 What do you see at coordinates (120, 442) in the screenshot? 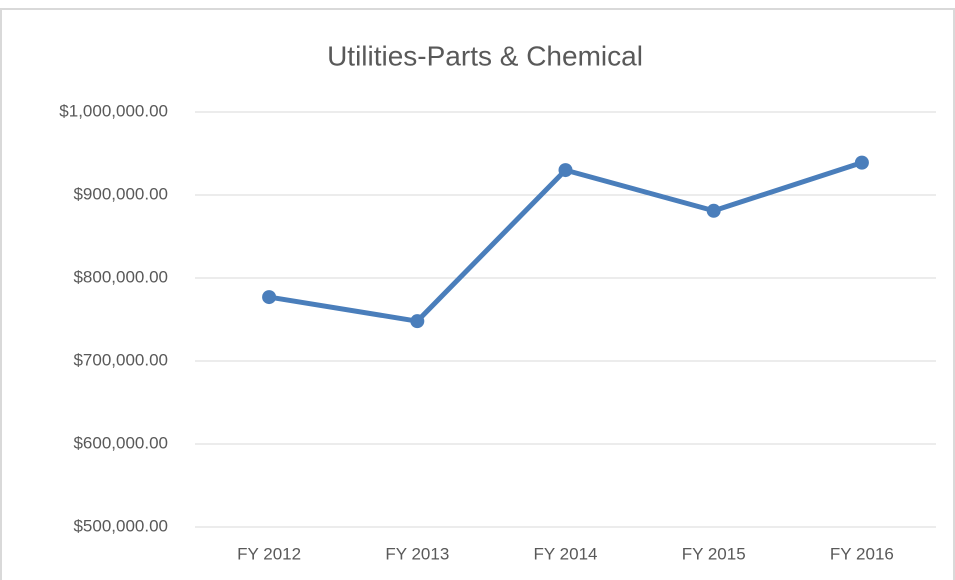
I see `y-tick-label: $600,000.00` at bounding box center [120, 442].